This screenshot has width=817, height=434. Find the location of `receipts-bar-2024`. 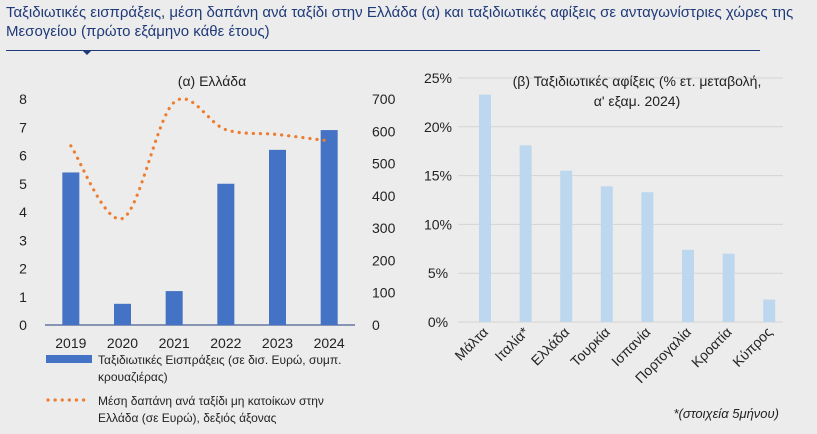

receipts-bar-2024 is located at coordinates (329, 227).